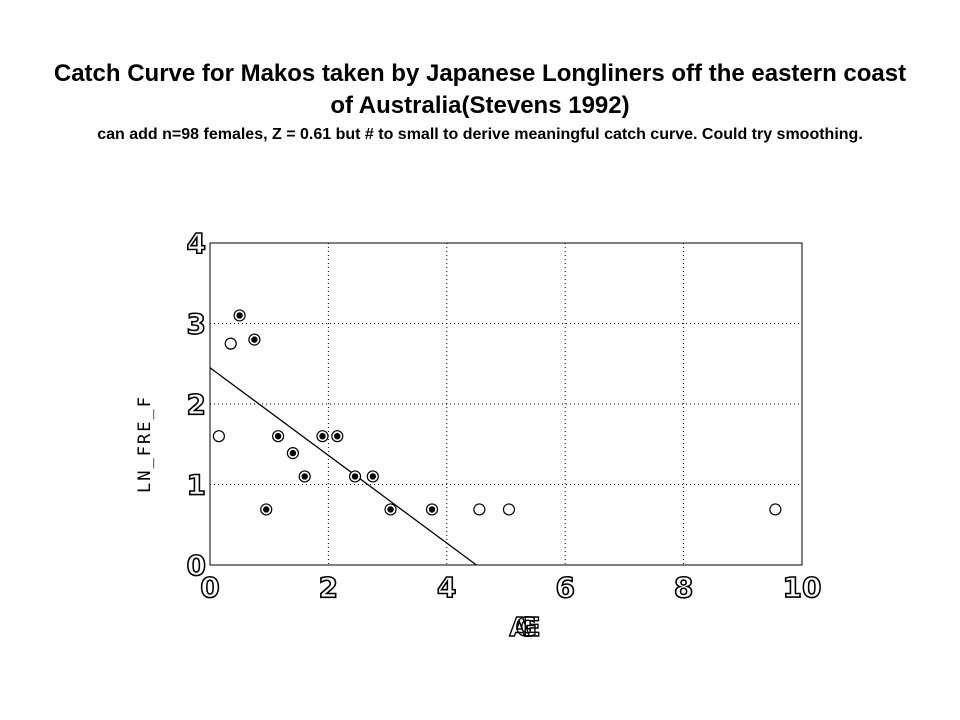 The image size is (960, 720). I want to click on x-tick-labels: 0 2 4 6 8 10, so click(510, 587).